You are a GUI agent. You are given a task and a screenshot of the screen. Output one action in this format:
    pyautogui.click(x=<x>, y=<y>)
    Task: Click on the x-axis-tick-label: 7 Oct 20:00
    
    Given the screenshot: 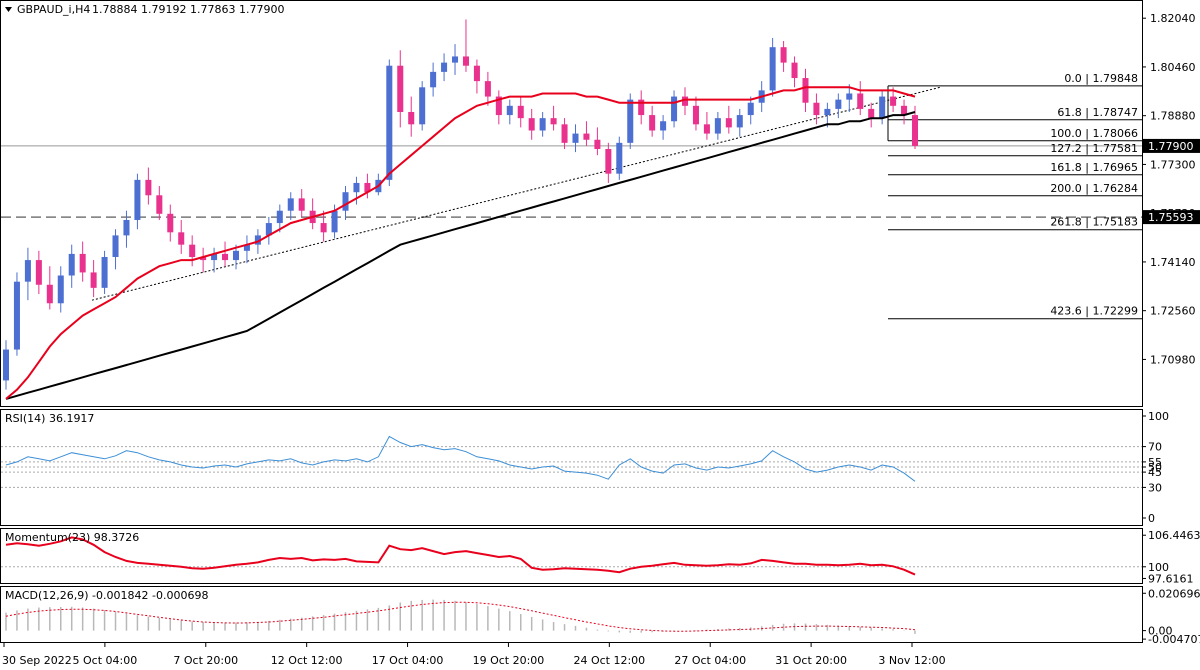 What is the action you would take?
    pyautogui.click(x=205, y=660)
    